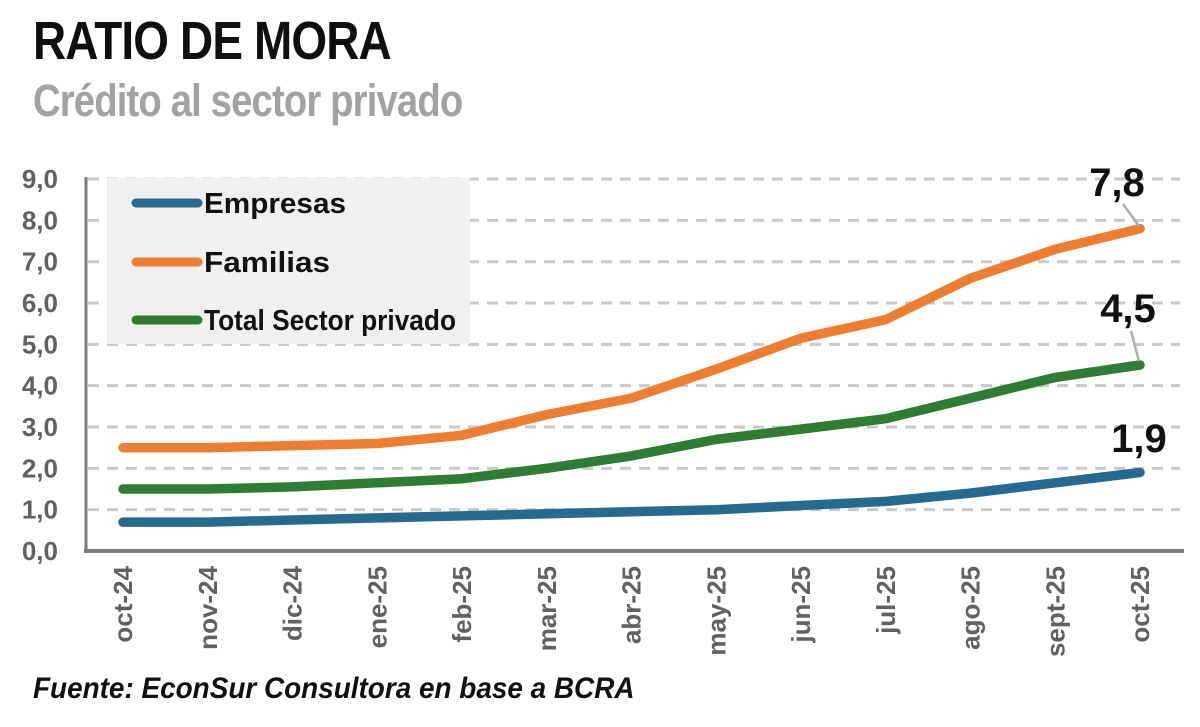  I want to click on y-axis-tick-label: 1,0, so click(40, 510).